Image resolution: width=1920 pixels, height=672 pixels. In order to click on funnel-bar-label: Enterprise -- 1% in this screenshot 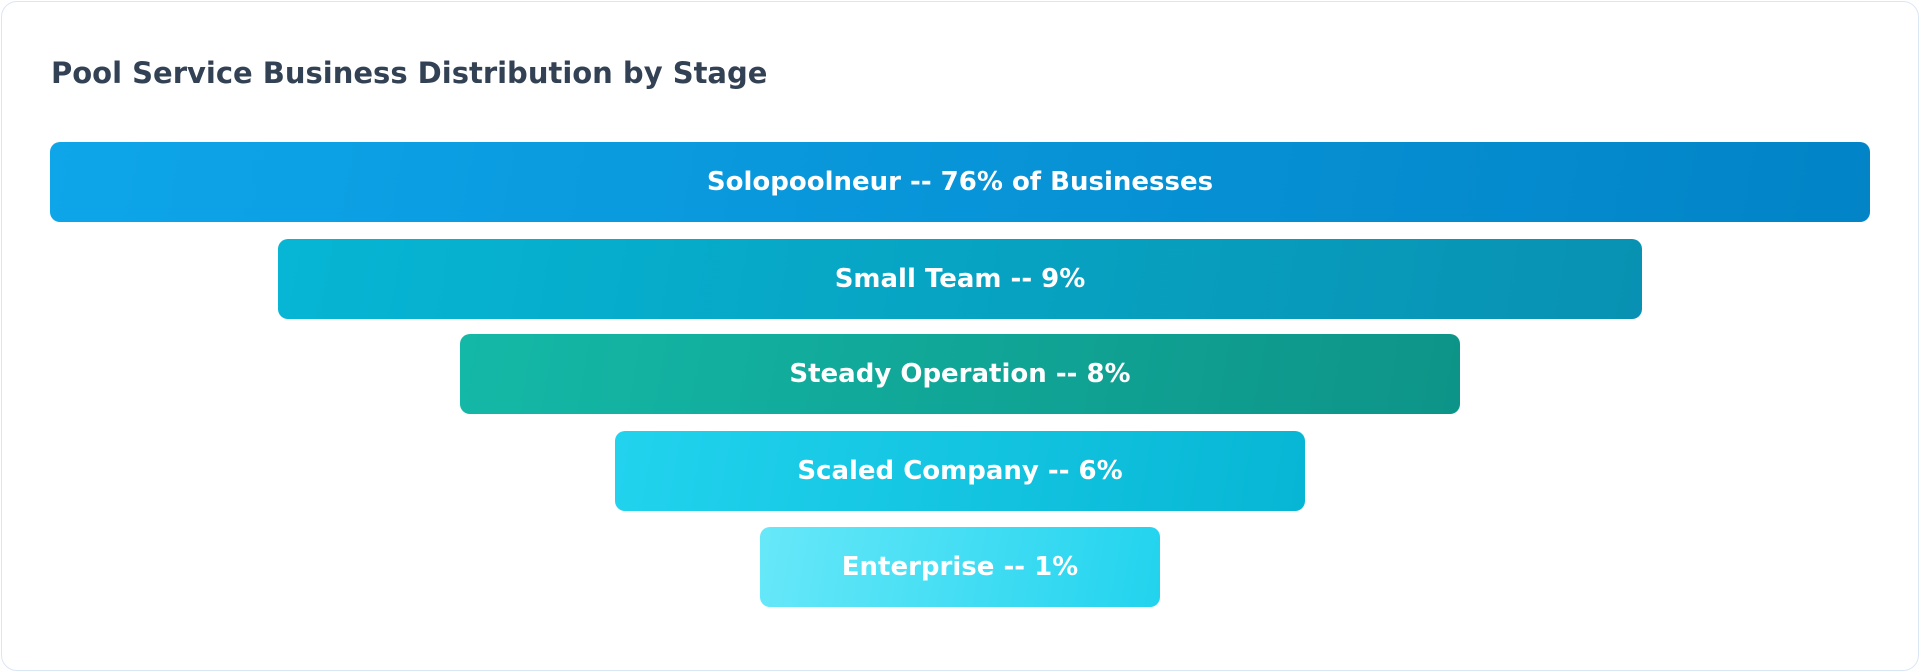, I will do `click(960, 567)`.